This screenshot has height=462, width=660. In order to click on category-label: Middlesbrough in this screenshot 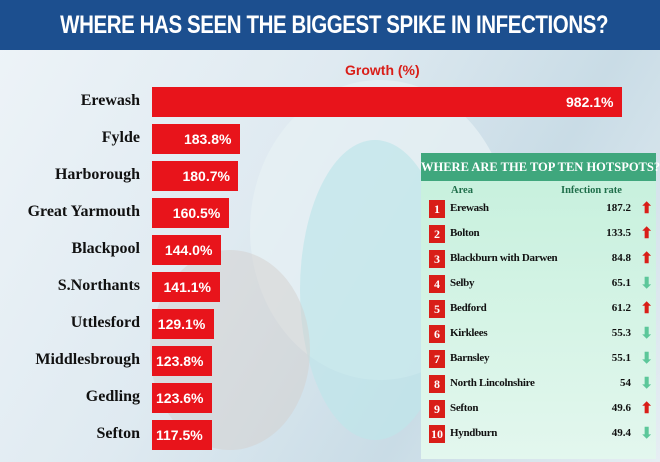, I will do `click(87, 359)`.